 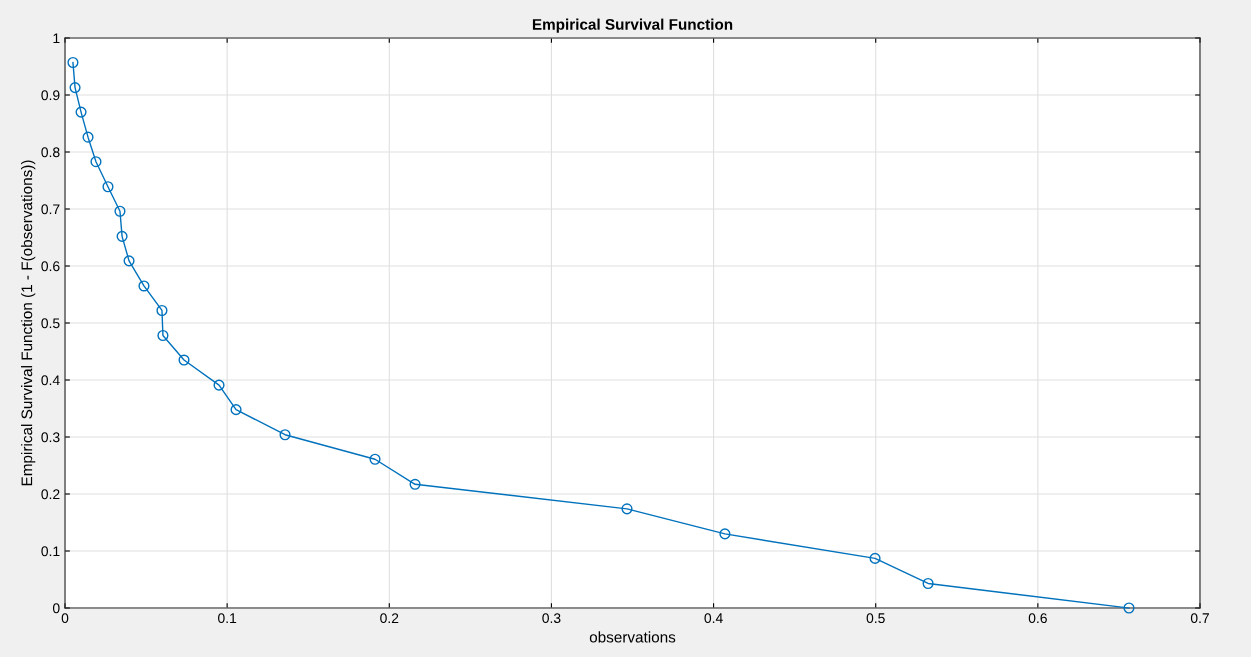 What do you see at coordinates (1037, 618) in the screenshot?
I see `x-tick-label: 0.6` at bounding box center [1037, 618].